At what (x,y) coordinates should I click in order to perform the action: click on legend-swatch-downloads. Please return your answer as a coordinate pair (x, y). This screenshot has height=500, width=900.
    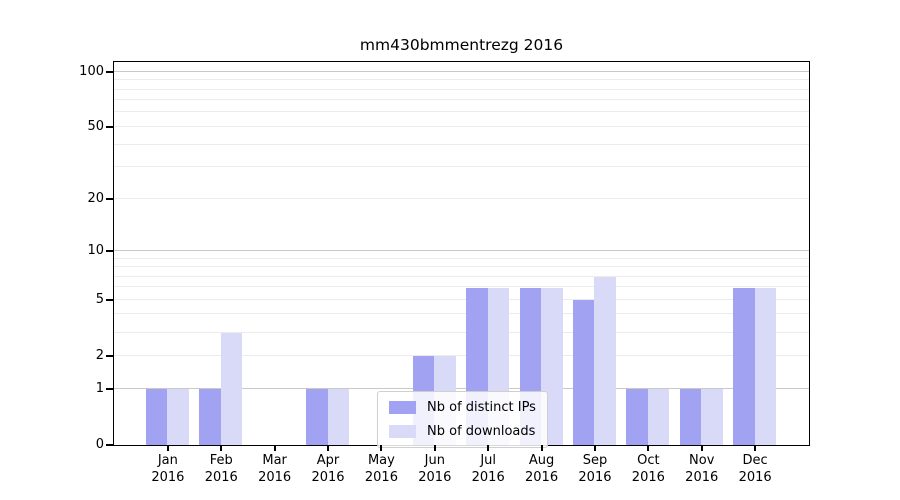
    Looking at the image, I should click on (402, 431).